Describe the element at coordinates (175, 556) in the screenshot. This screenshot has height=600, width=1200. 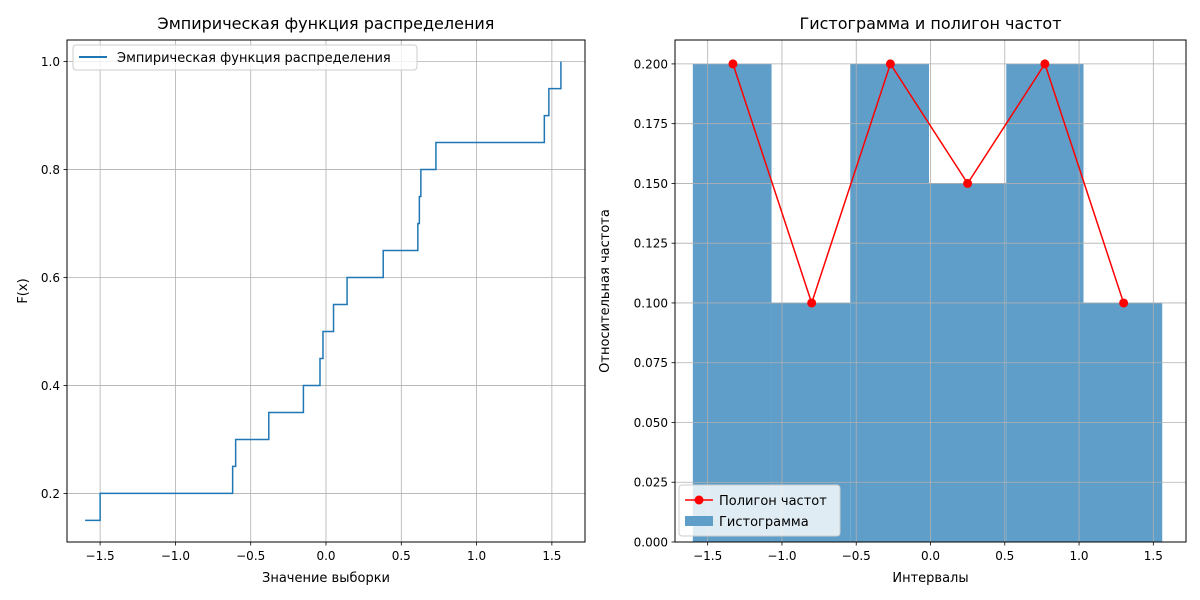
I see `ecdf-x-tick-label: −1.0` at that location.